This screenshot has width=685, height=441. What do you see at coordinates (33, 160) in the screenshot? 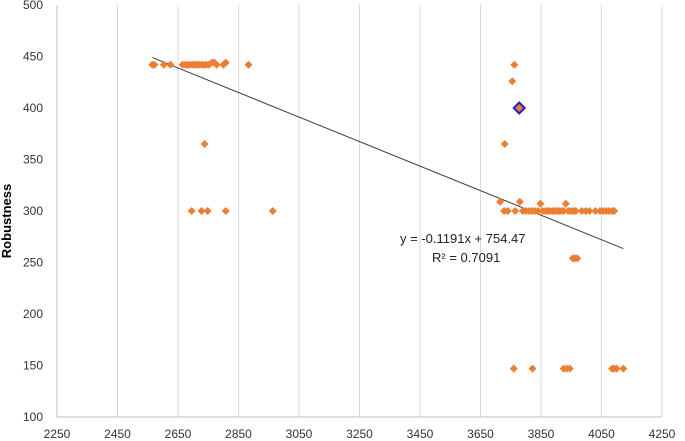
I see `y-tick-label: 350` at bounding box center [33, 160].